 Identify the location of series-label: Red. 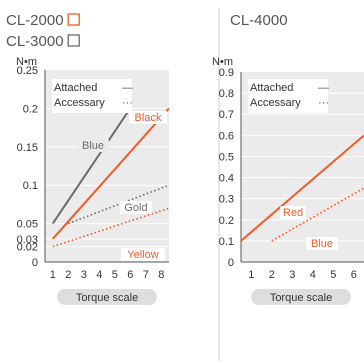
(293, 213).